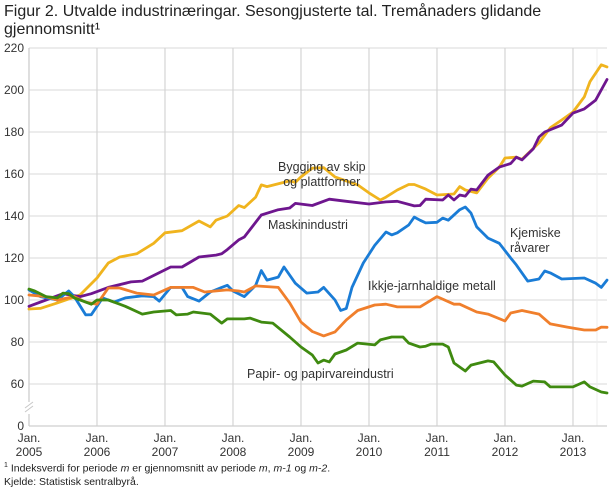 The width and height of the screenshot is (610, 488). I want to click on y-tick-label: 80, so click(18, 342).